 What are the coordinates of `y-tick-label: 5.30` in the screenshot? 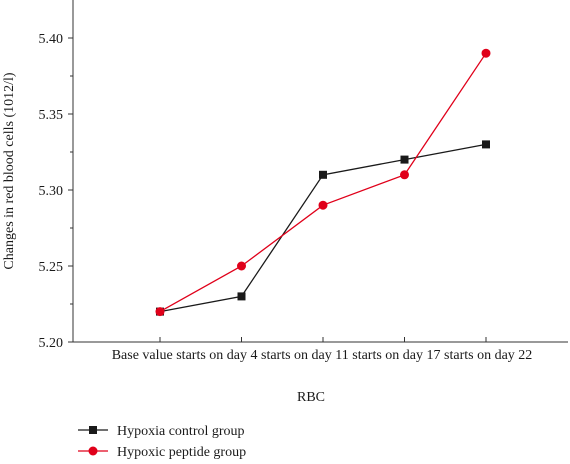 It's located at (51, 191).